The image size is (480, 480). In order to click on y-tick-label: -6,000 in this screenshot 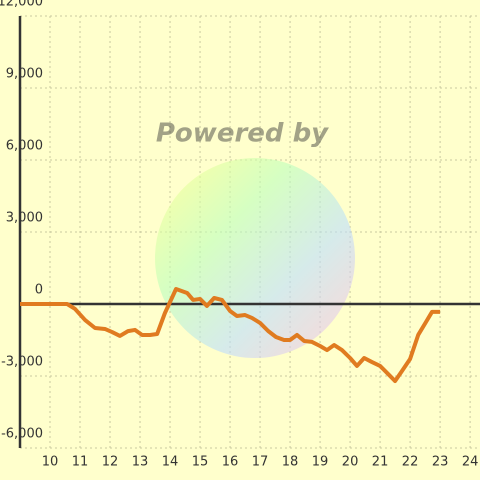, I will do `click(22, 434)`.